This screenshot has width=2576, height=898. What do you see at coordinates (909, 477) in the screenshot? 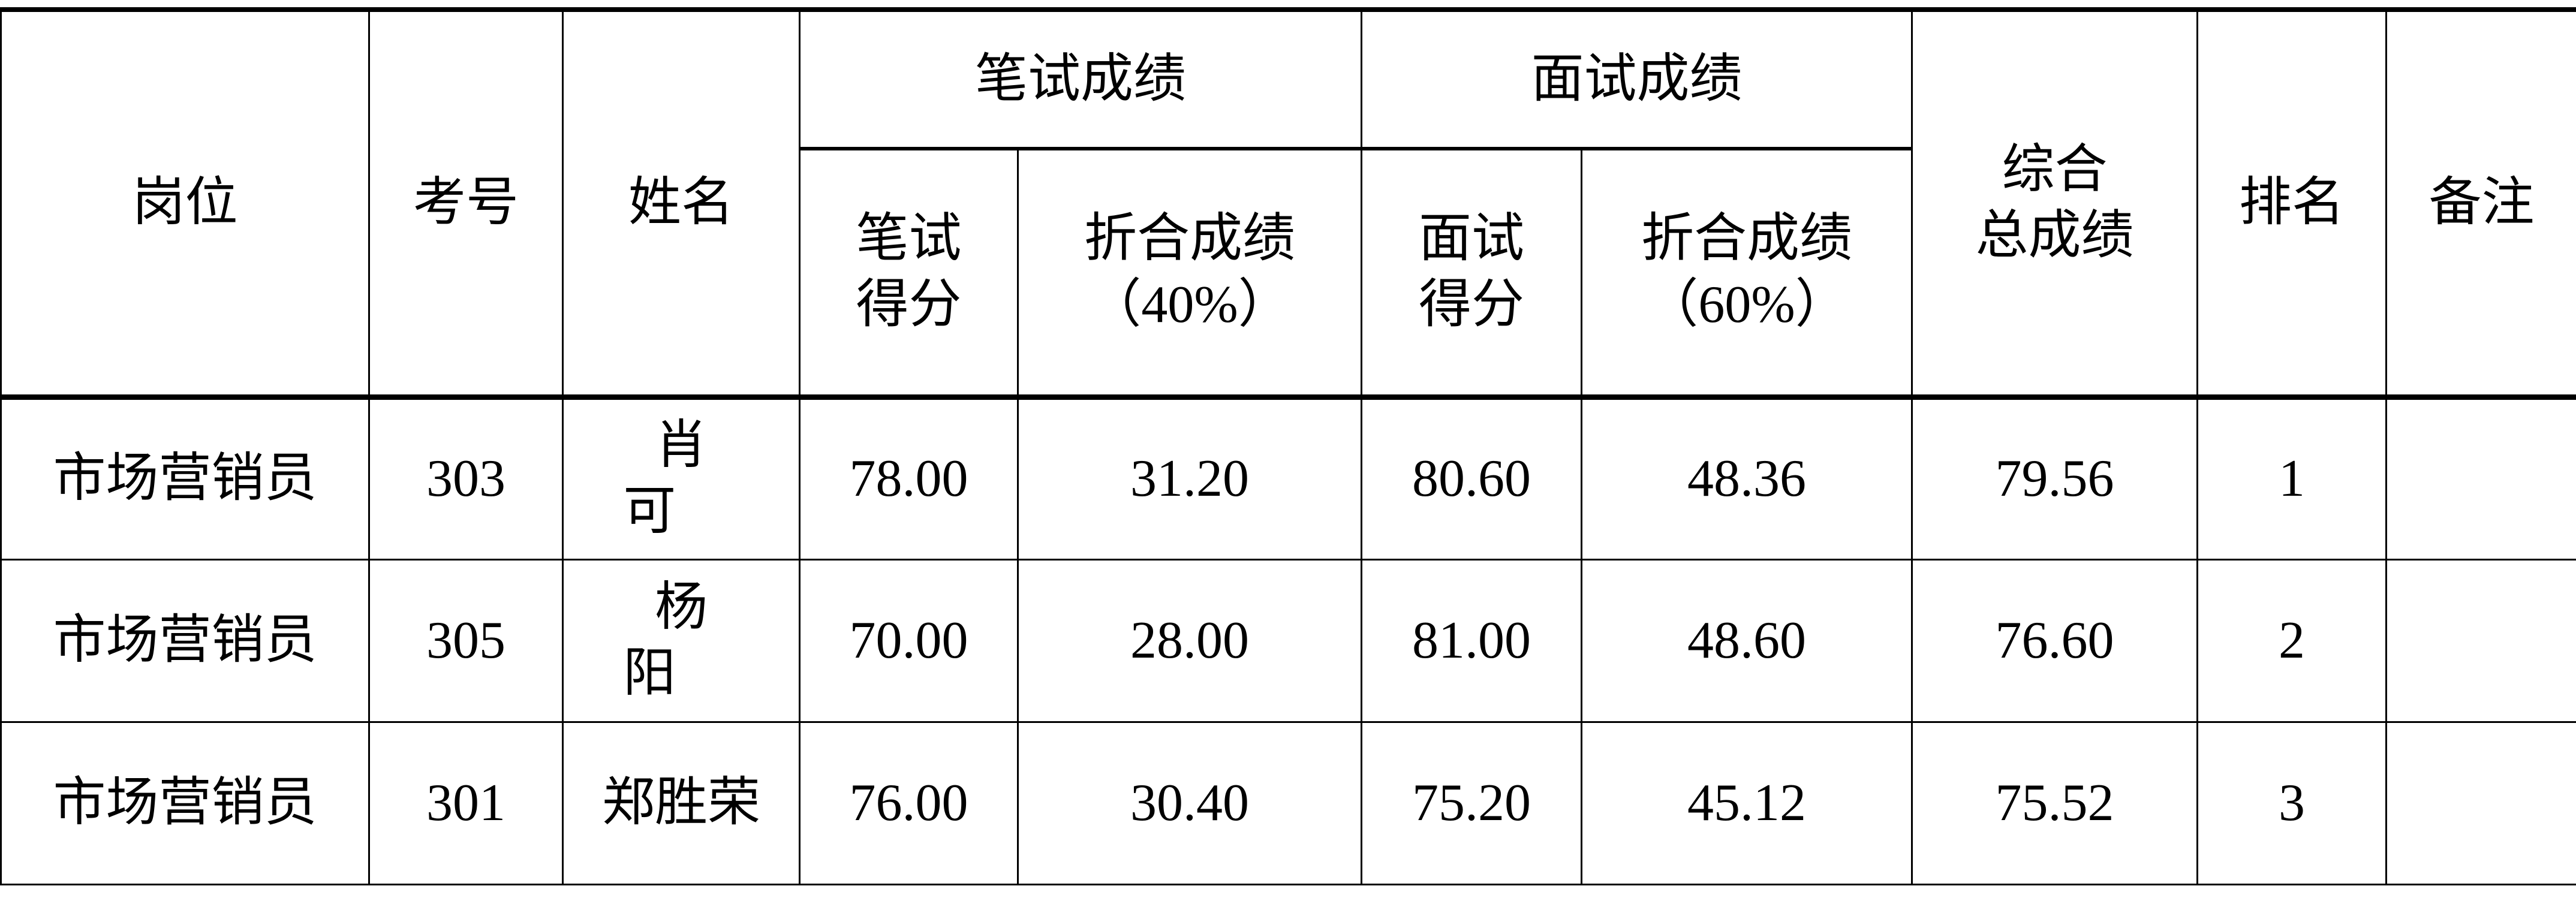
I see `cell-written-score: 78.00` at bounding box center [909, 477].